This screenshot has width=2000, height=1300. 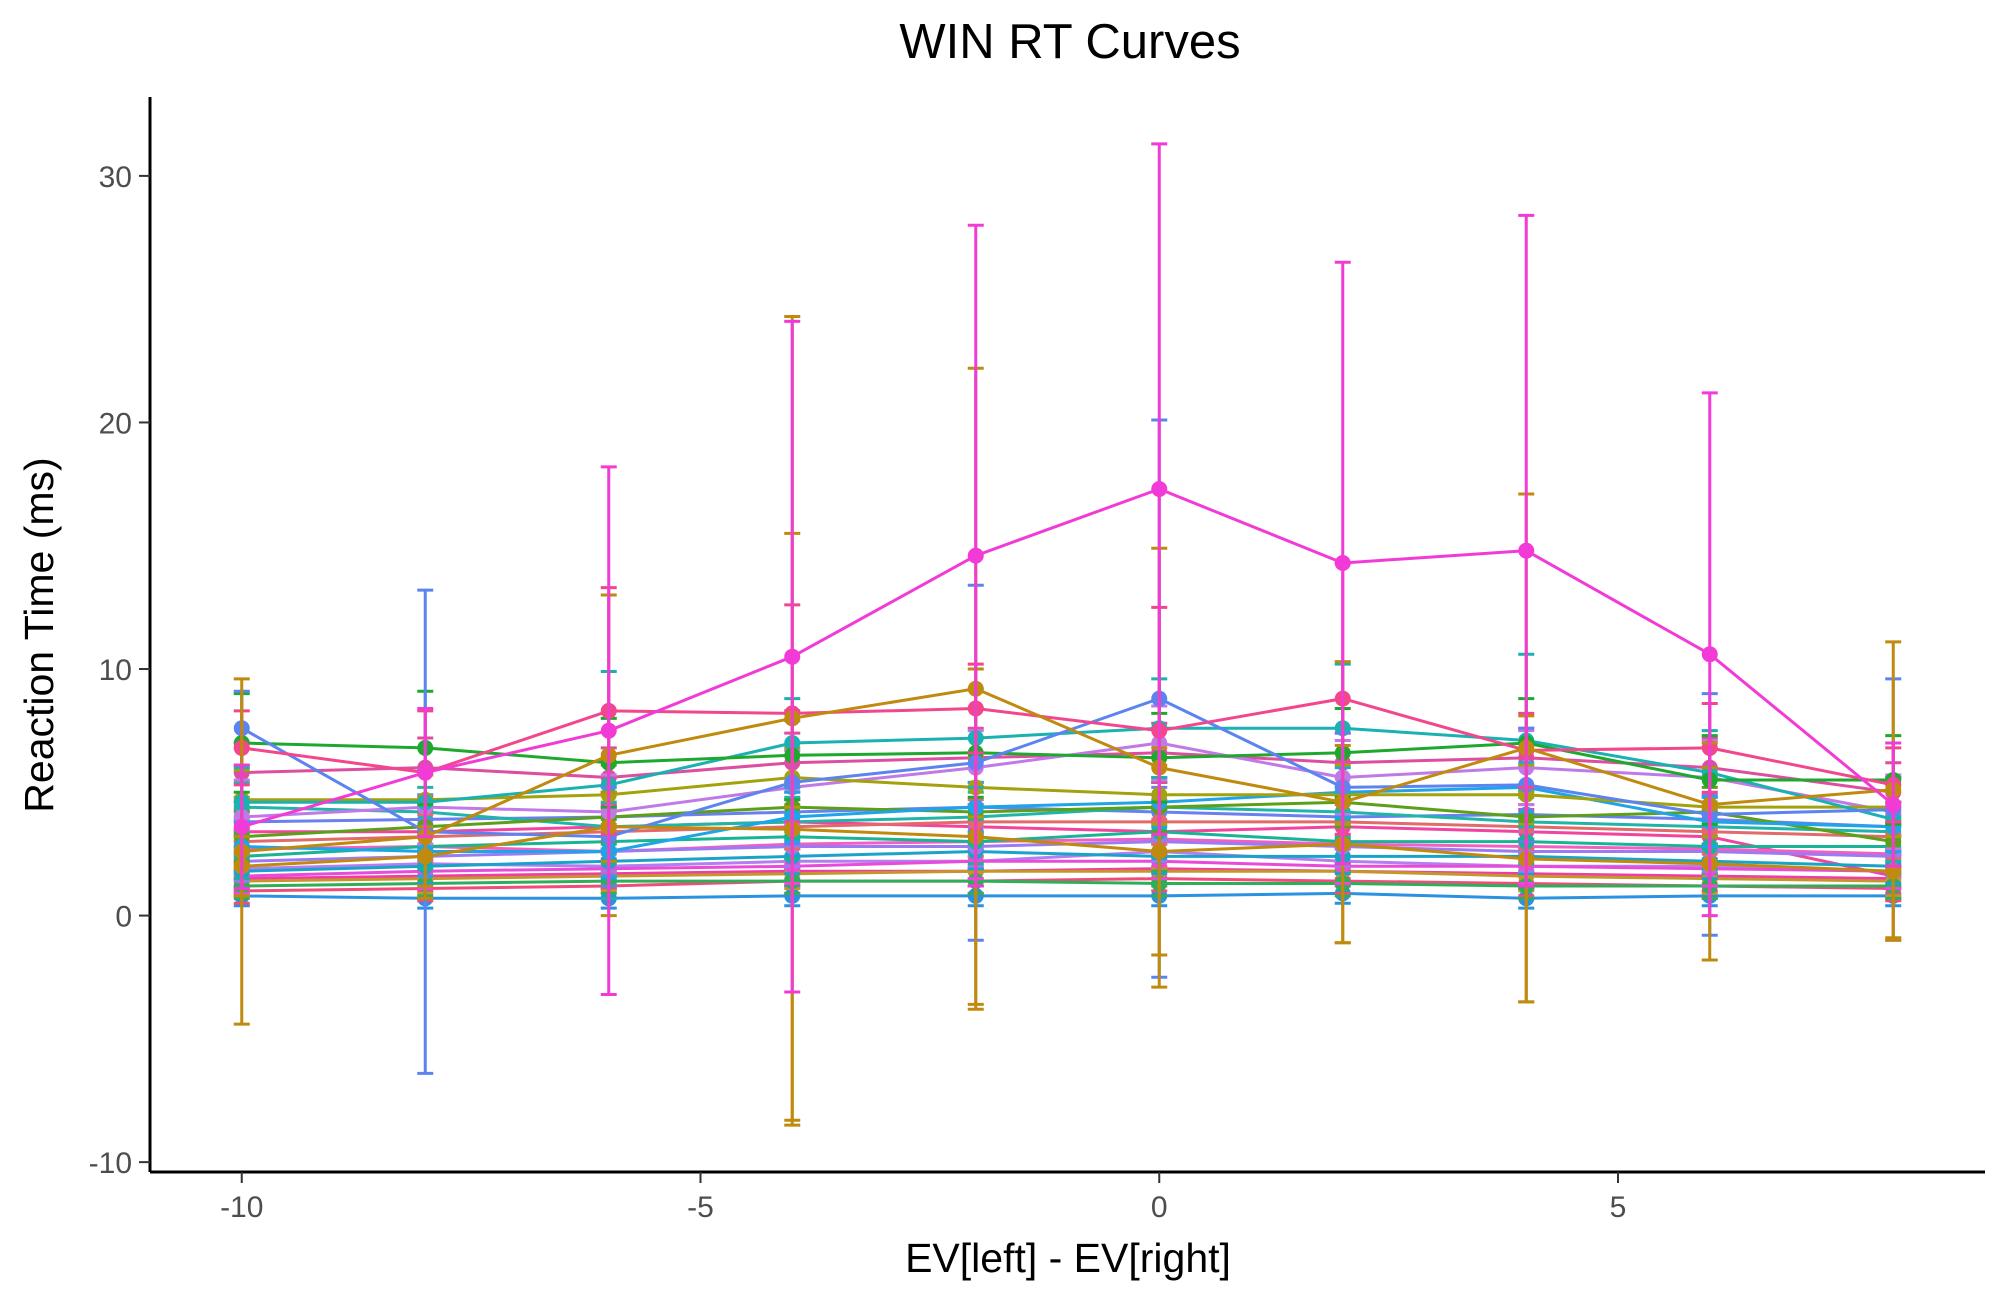 I want to click on x-axis-title: EV[left] - EV[right], so click(x=1068, y=1258).